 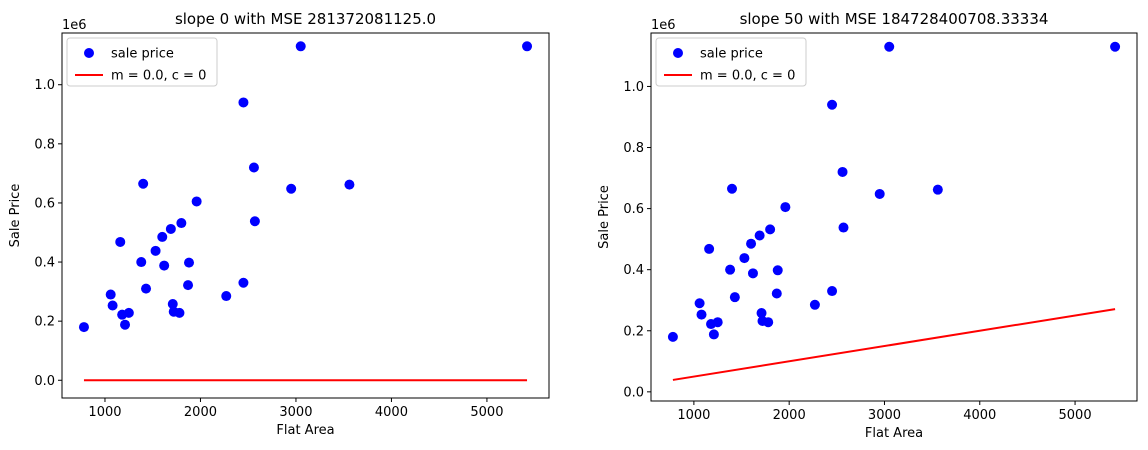 What do you see at coordinates (633, 270) in the screenshot?
I see `y-tick-label: 0.4` at bounding box center [633, 270].